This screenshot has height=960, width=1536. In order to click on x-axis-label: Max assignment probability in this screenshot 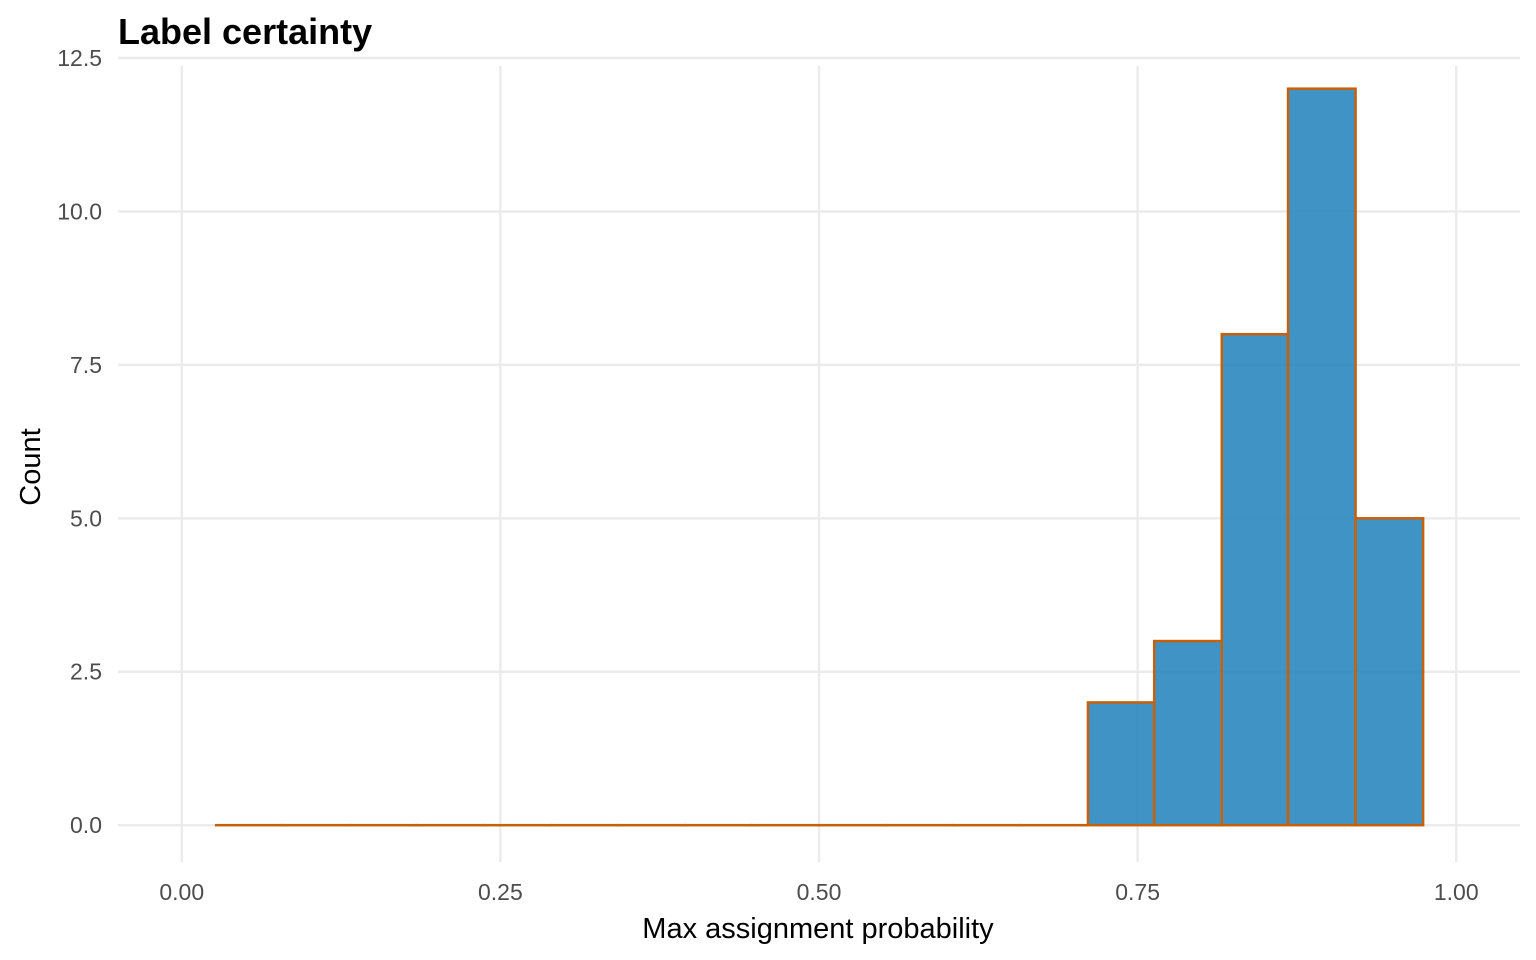, I will do `click(818, 929)`.